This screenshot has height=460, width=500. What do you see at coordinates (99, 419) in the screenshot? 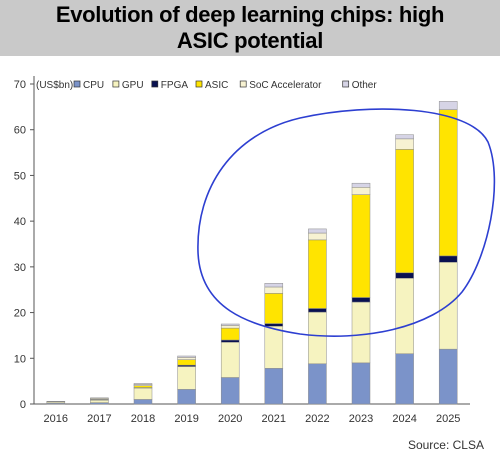
I see `x-tick-label: 2017` at bounding box center [99, 419].